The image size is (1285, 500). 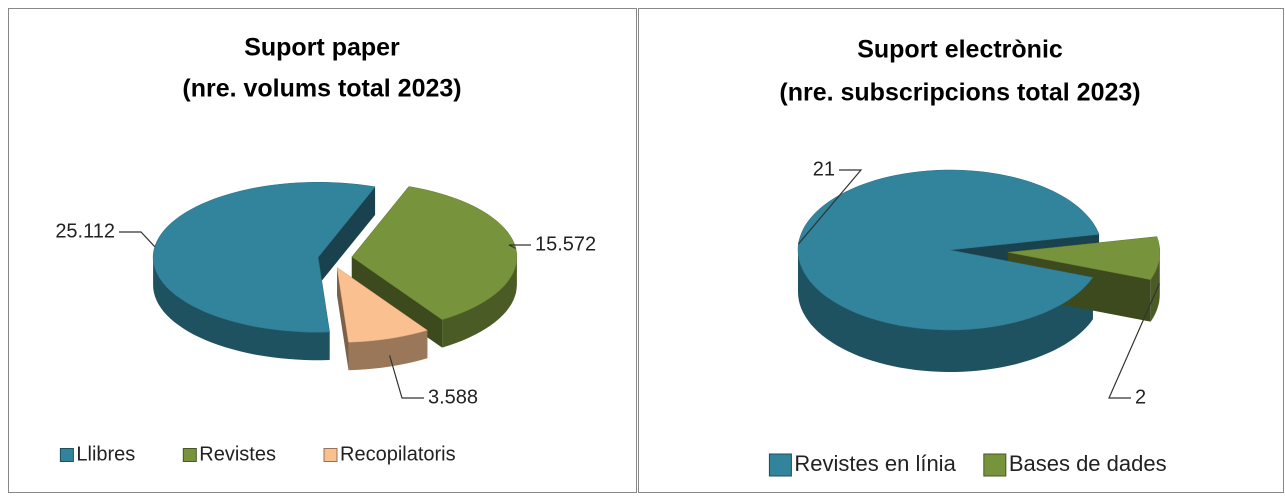 What do you see at coordinates (1088, 463) in the screenshot?
I see `legend-label: Bases de dades` at bounding box center [1088, 463].